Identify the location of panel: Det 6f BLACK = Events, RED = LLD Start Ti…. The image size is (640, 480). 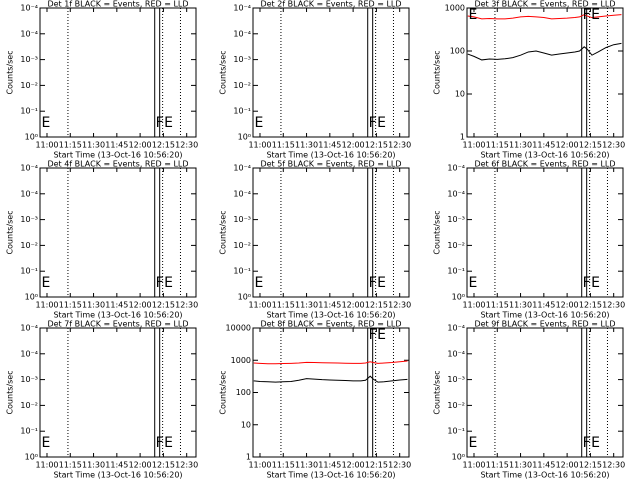
(529, 240).